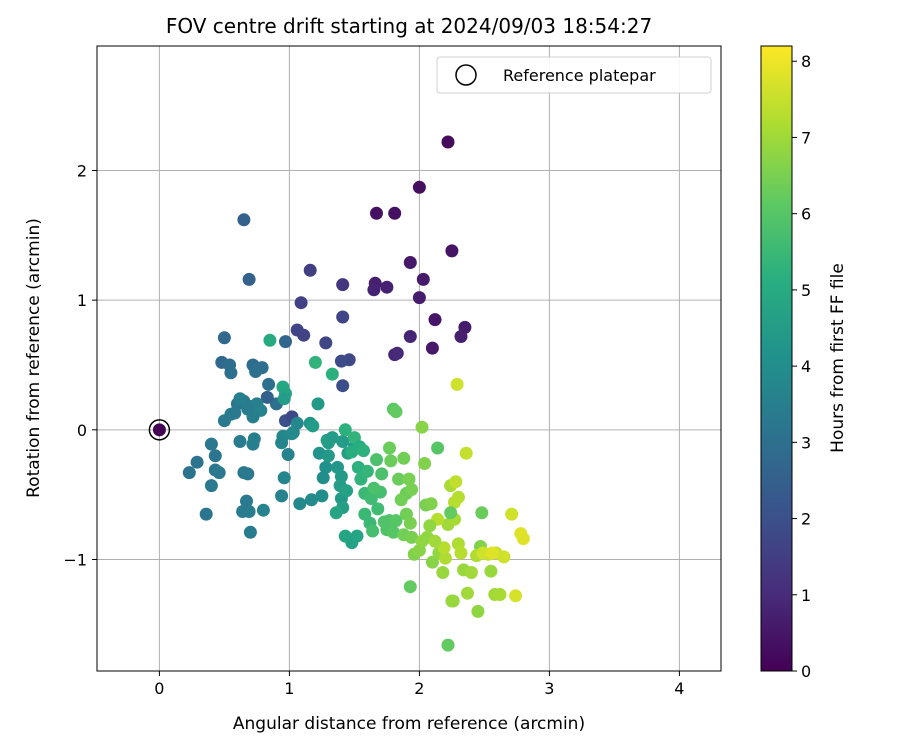 The image size is (900, 750). Describe the element at coordinates (289, 684) in the screenshot. I see `x-tick: 1` at that location.